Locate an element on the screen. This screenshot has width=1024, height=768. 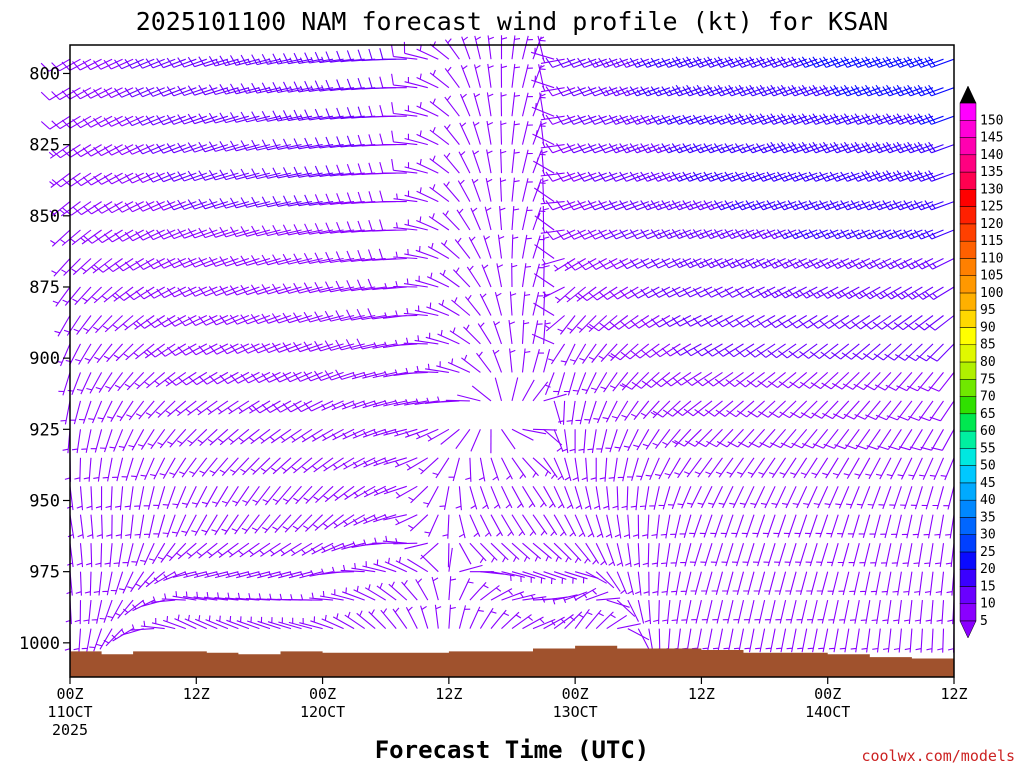
colorbar-label: 25 is located at coordinates (988, 552).